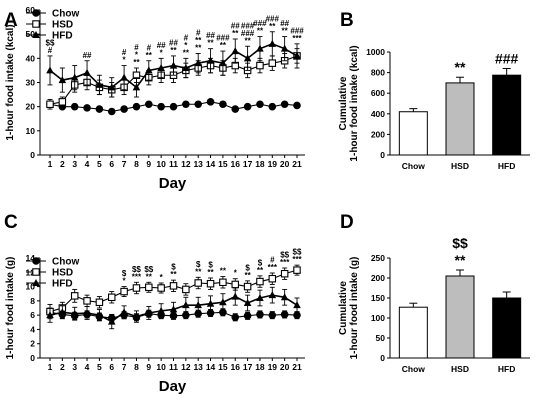  I want to click on y-tick-label: 250, so click(378, 258).